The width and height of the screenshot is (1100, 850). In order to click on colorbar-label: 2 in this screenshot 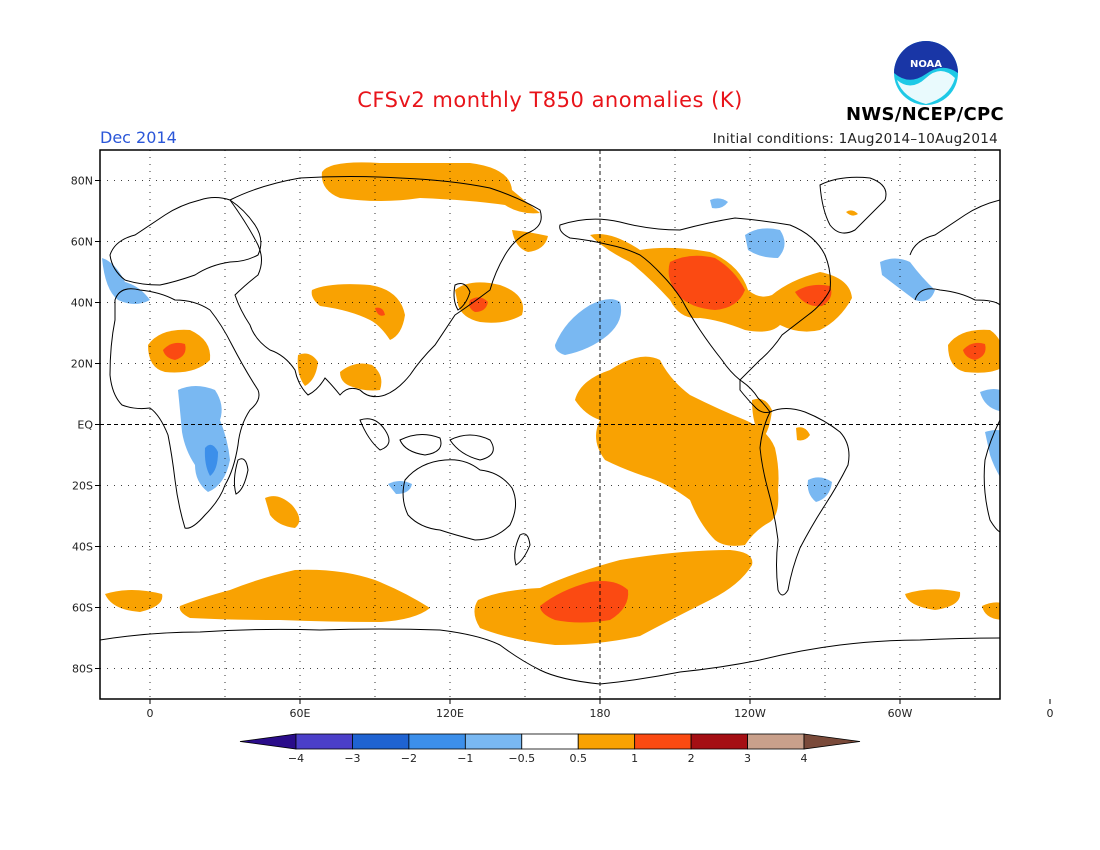, I will do `click(691, 758)`.